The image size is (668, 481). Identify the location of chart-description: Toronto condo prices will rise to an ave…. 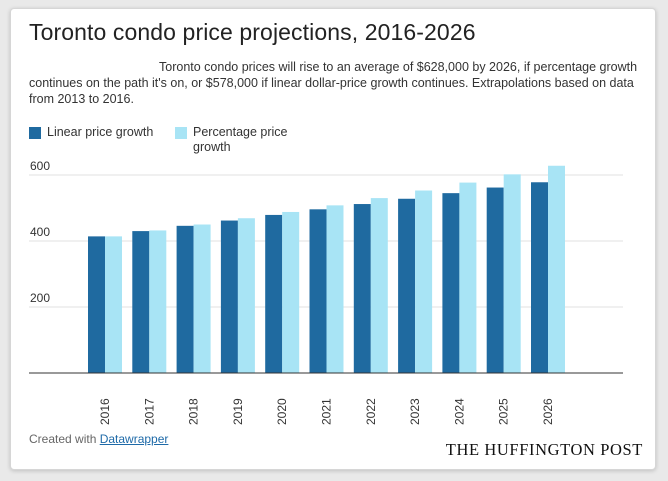
(333, 83).